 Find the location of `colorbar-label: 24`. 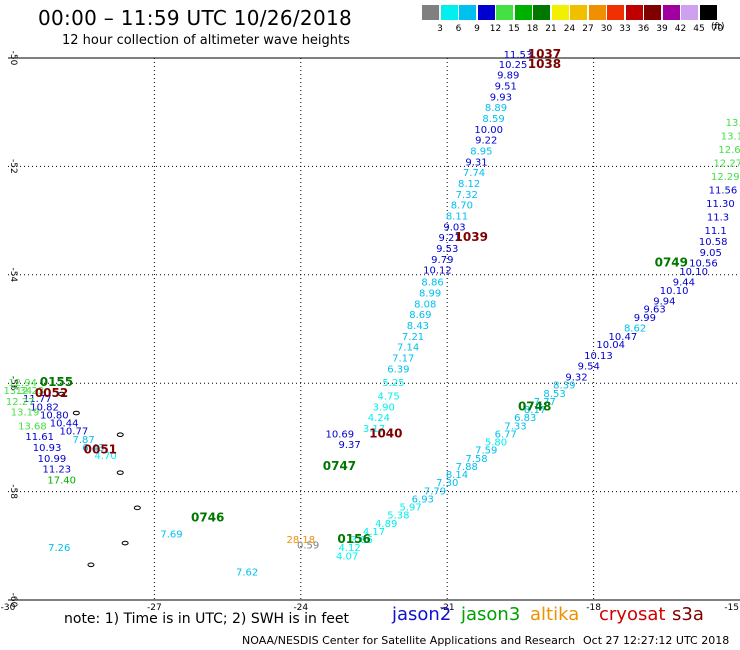

colorbar-label: 24 is located at coordinates (569, 29).